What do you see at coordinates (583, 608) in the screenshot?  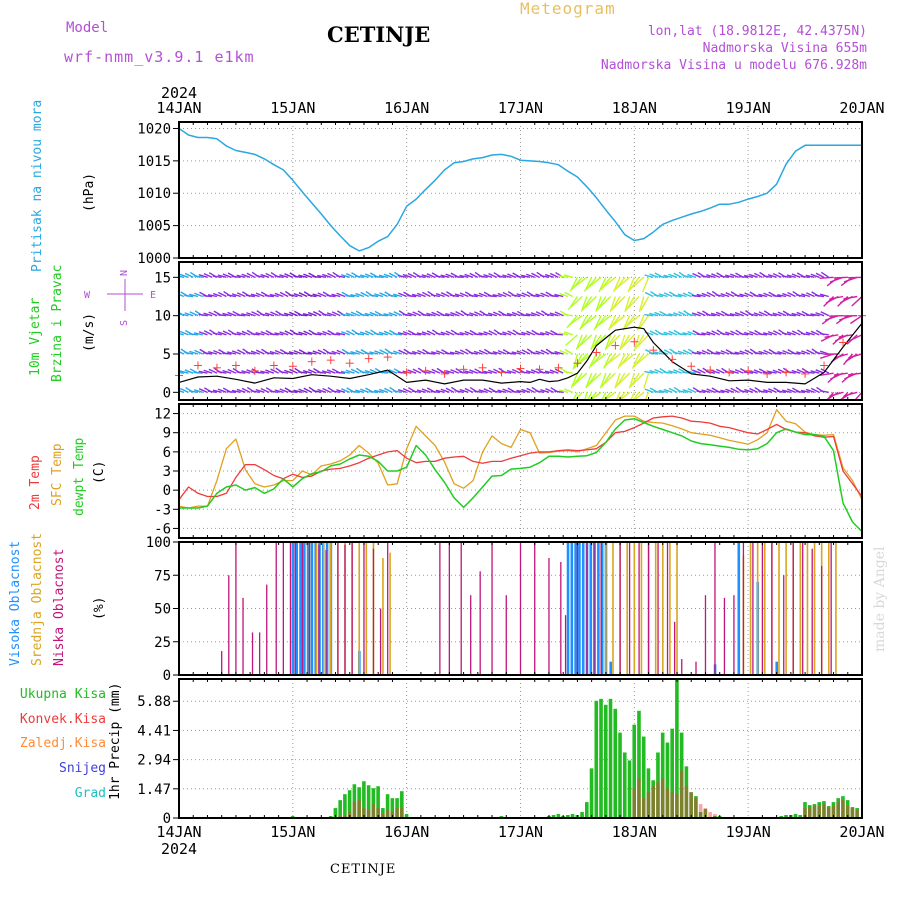 I see `high-cloud-bar` at bounding box center [583, 608].